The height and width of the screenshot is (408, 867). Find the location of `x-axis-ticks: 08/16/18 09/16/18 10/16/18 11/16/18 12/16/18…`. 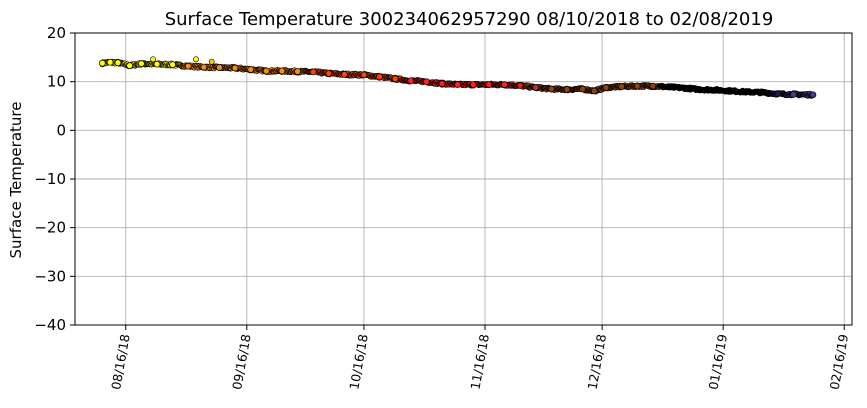

x-axis-ticks: 08/16/18 09/16/18 10/16/18 11/16/18 12/16/18… is located at coordinates (479, 358).